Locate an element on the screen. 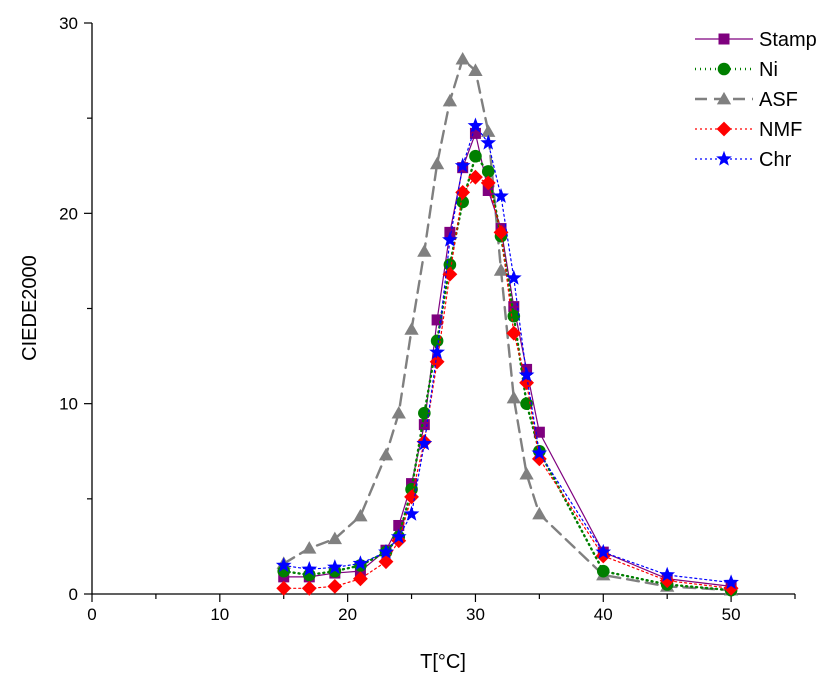 The height and width of the screenshot is (677, 837). legend-label-stamp: Stamp is located at coordinates (788, 40).